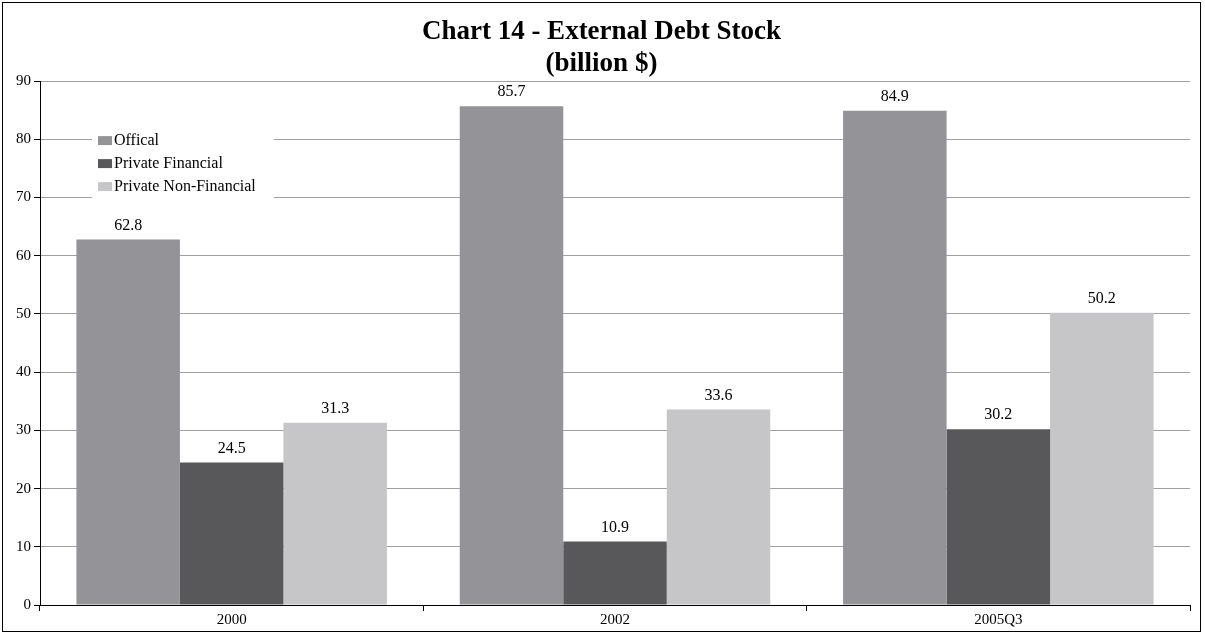  Describe the element at coordinates (998, 618) in the screenshot. I see `x-tick-label: 2005Q3` at that location.